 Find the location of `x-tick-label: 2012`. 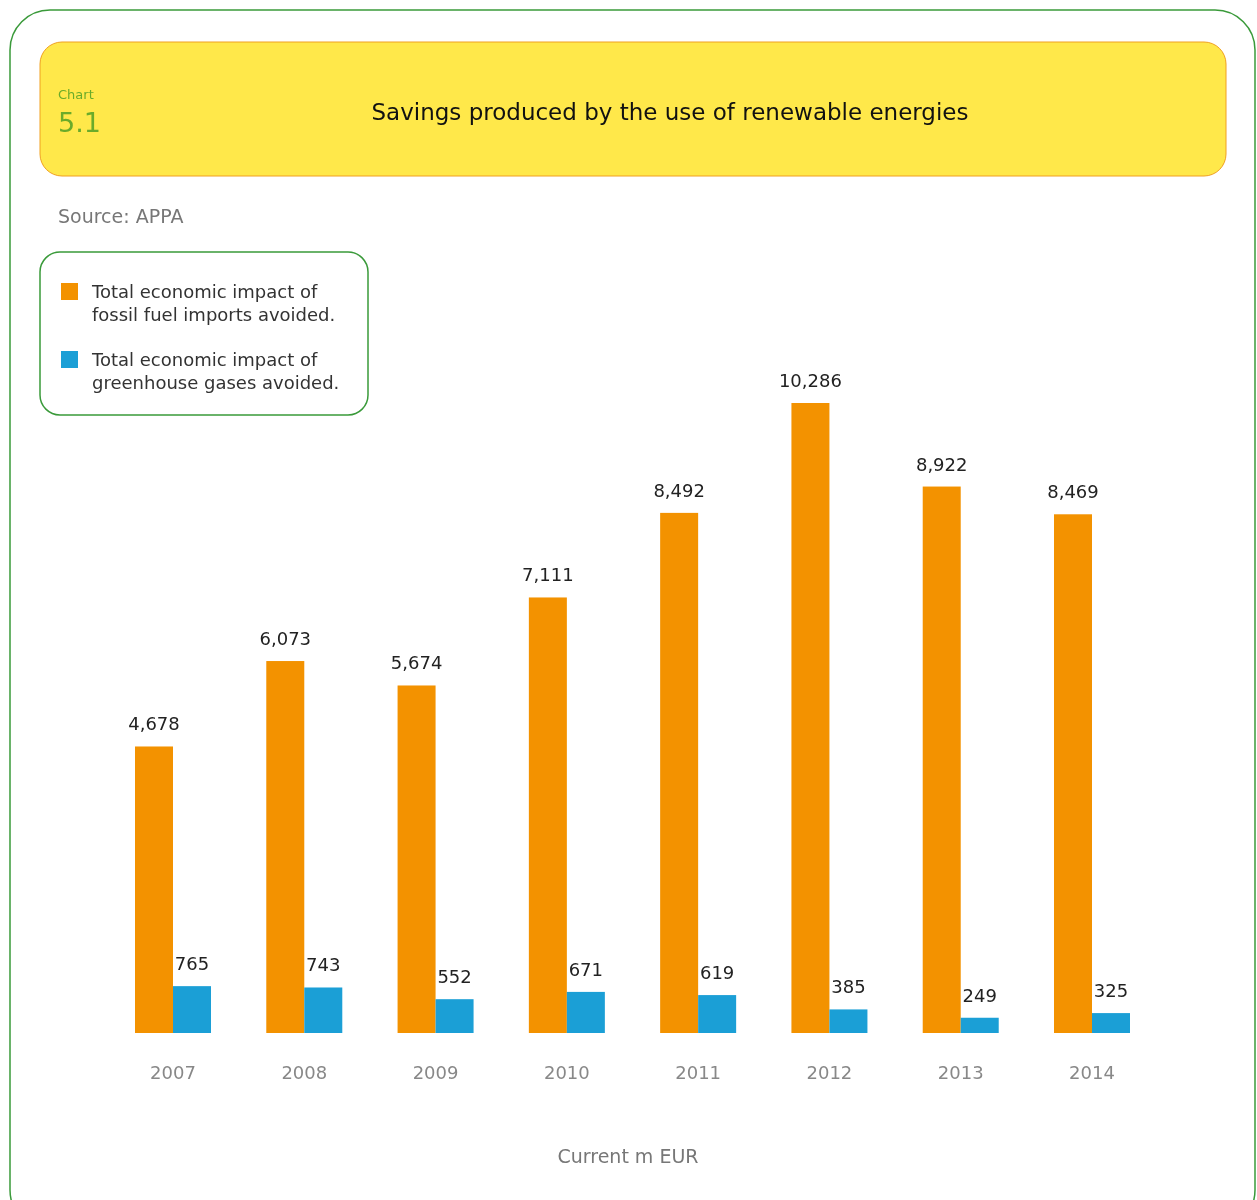

x-tick-label: 2012 is located at coordinates (829, 1072).